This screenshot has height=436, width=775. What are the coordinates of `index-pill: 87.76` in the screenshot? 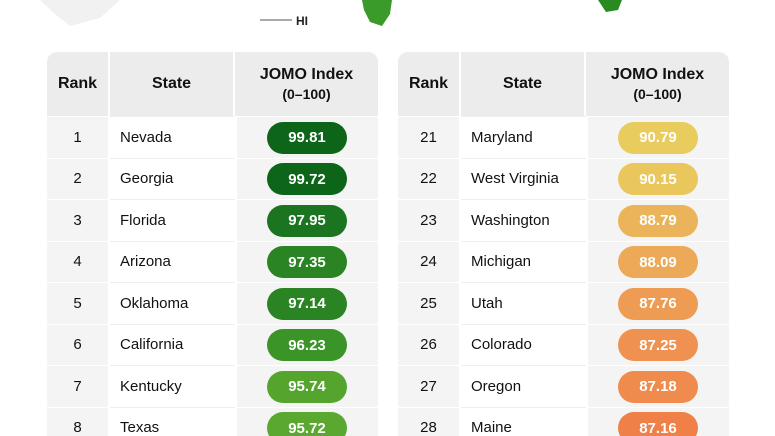 It's located at (658, 303).